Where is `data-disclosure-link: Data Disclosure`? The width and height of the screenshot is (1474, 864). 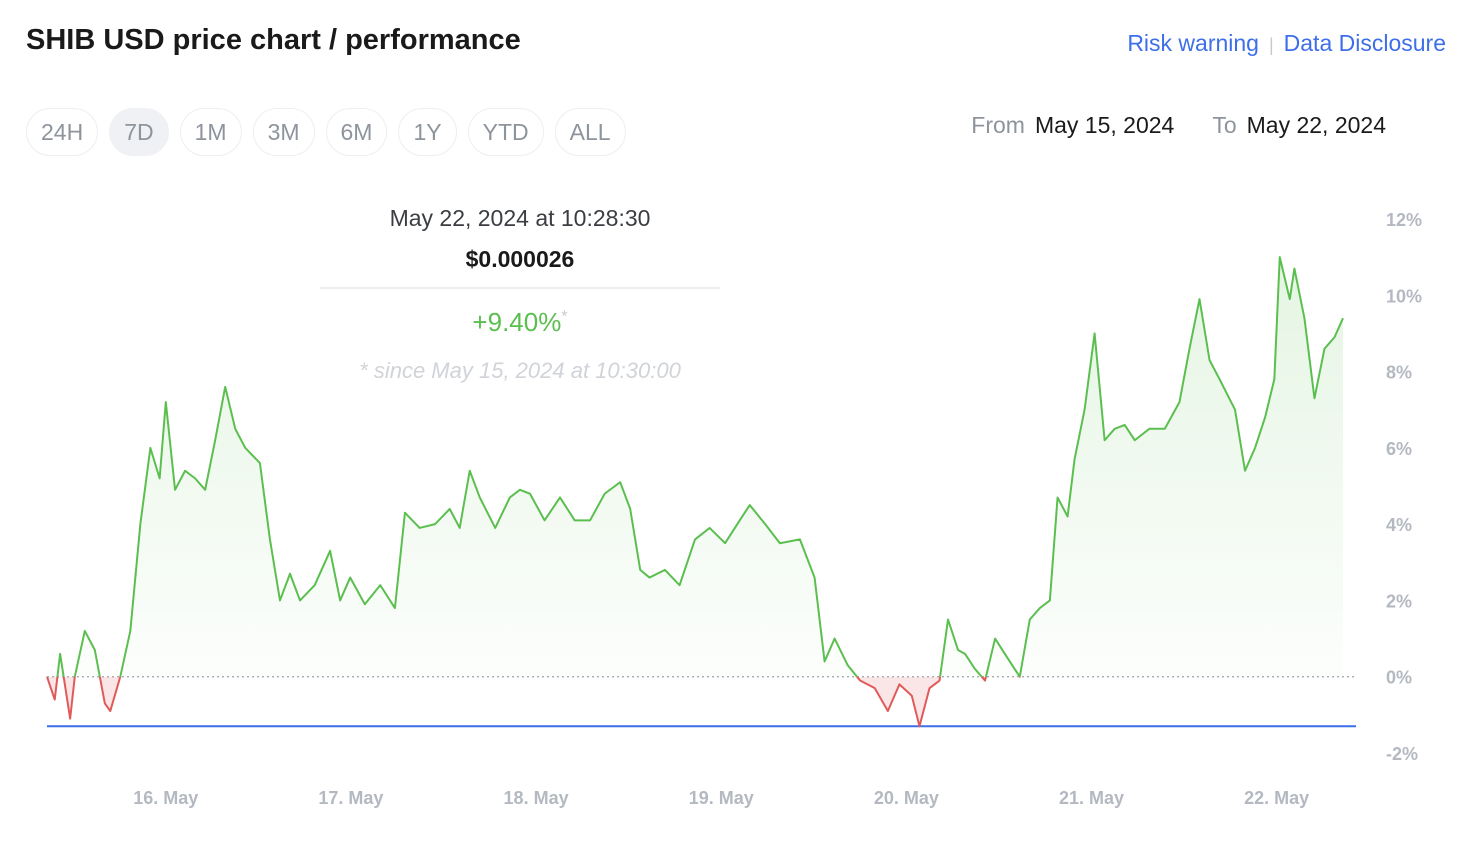 data-disclosure-link: Data Disclosure is located at coordinates (1364, 43).